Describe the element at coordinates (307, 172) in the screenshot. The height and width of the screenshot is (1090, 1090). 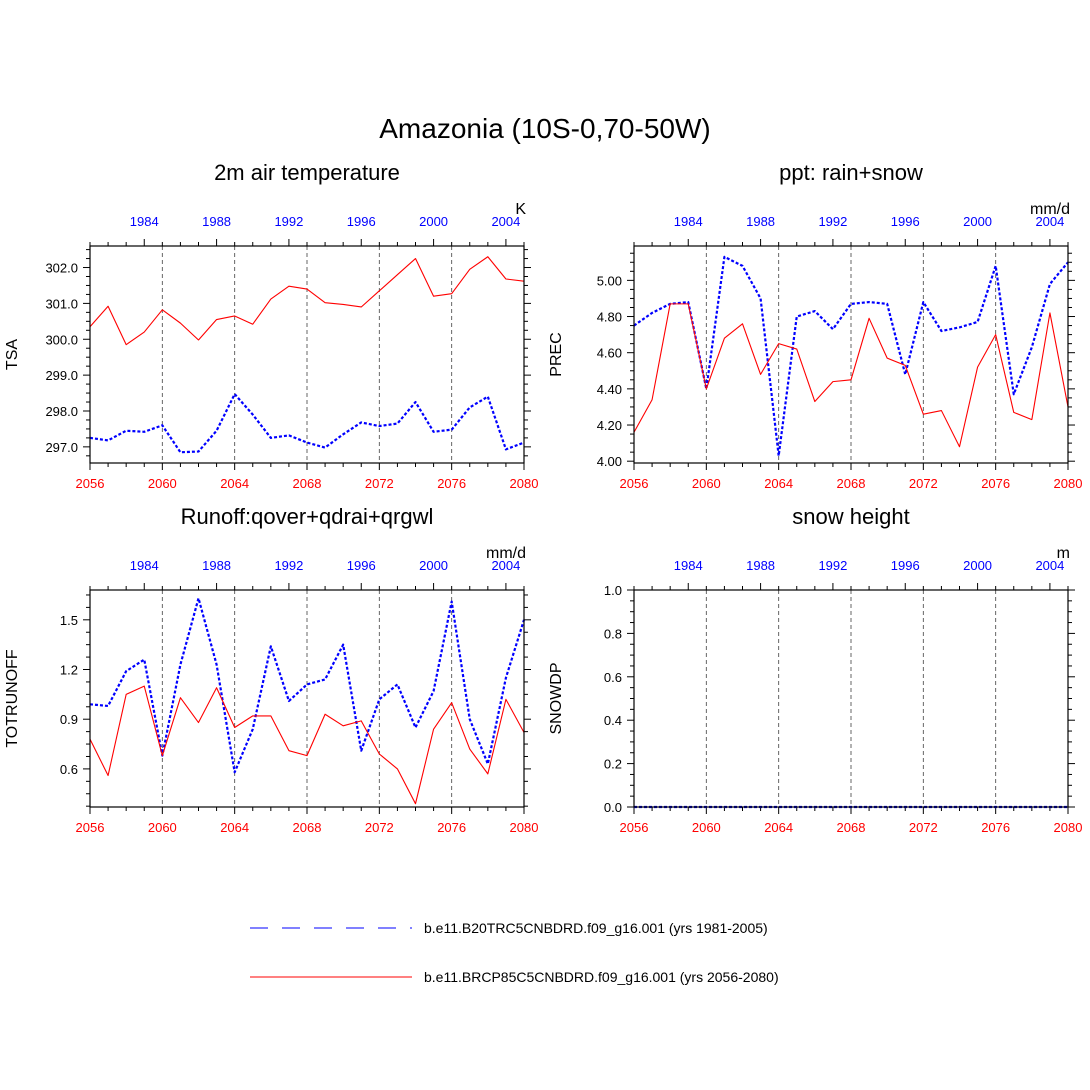
I see `panel-title: 2m air temperature` at that location.